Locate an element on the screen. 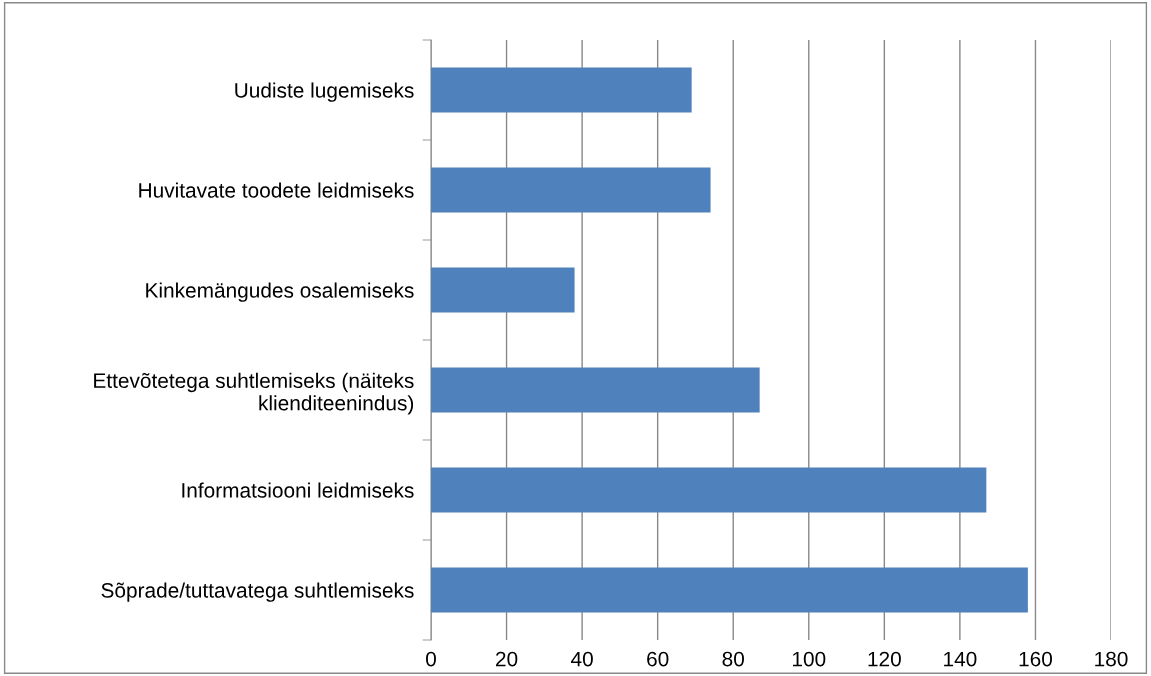 The image size is (1151, 676). y-tick-label: Huvitavate toodete leidmiseks is located at coordinates (276, 190).